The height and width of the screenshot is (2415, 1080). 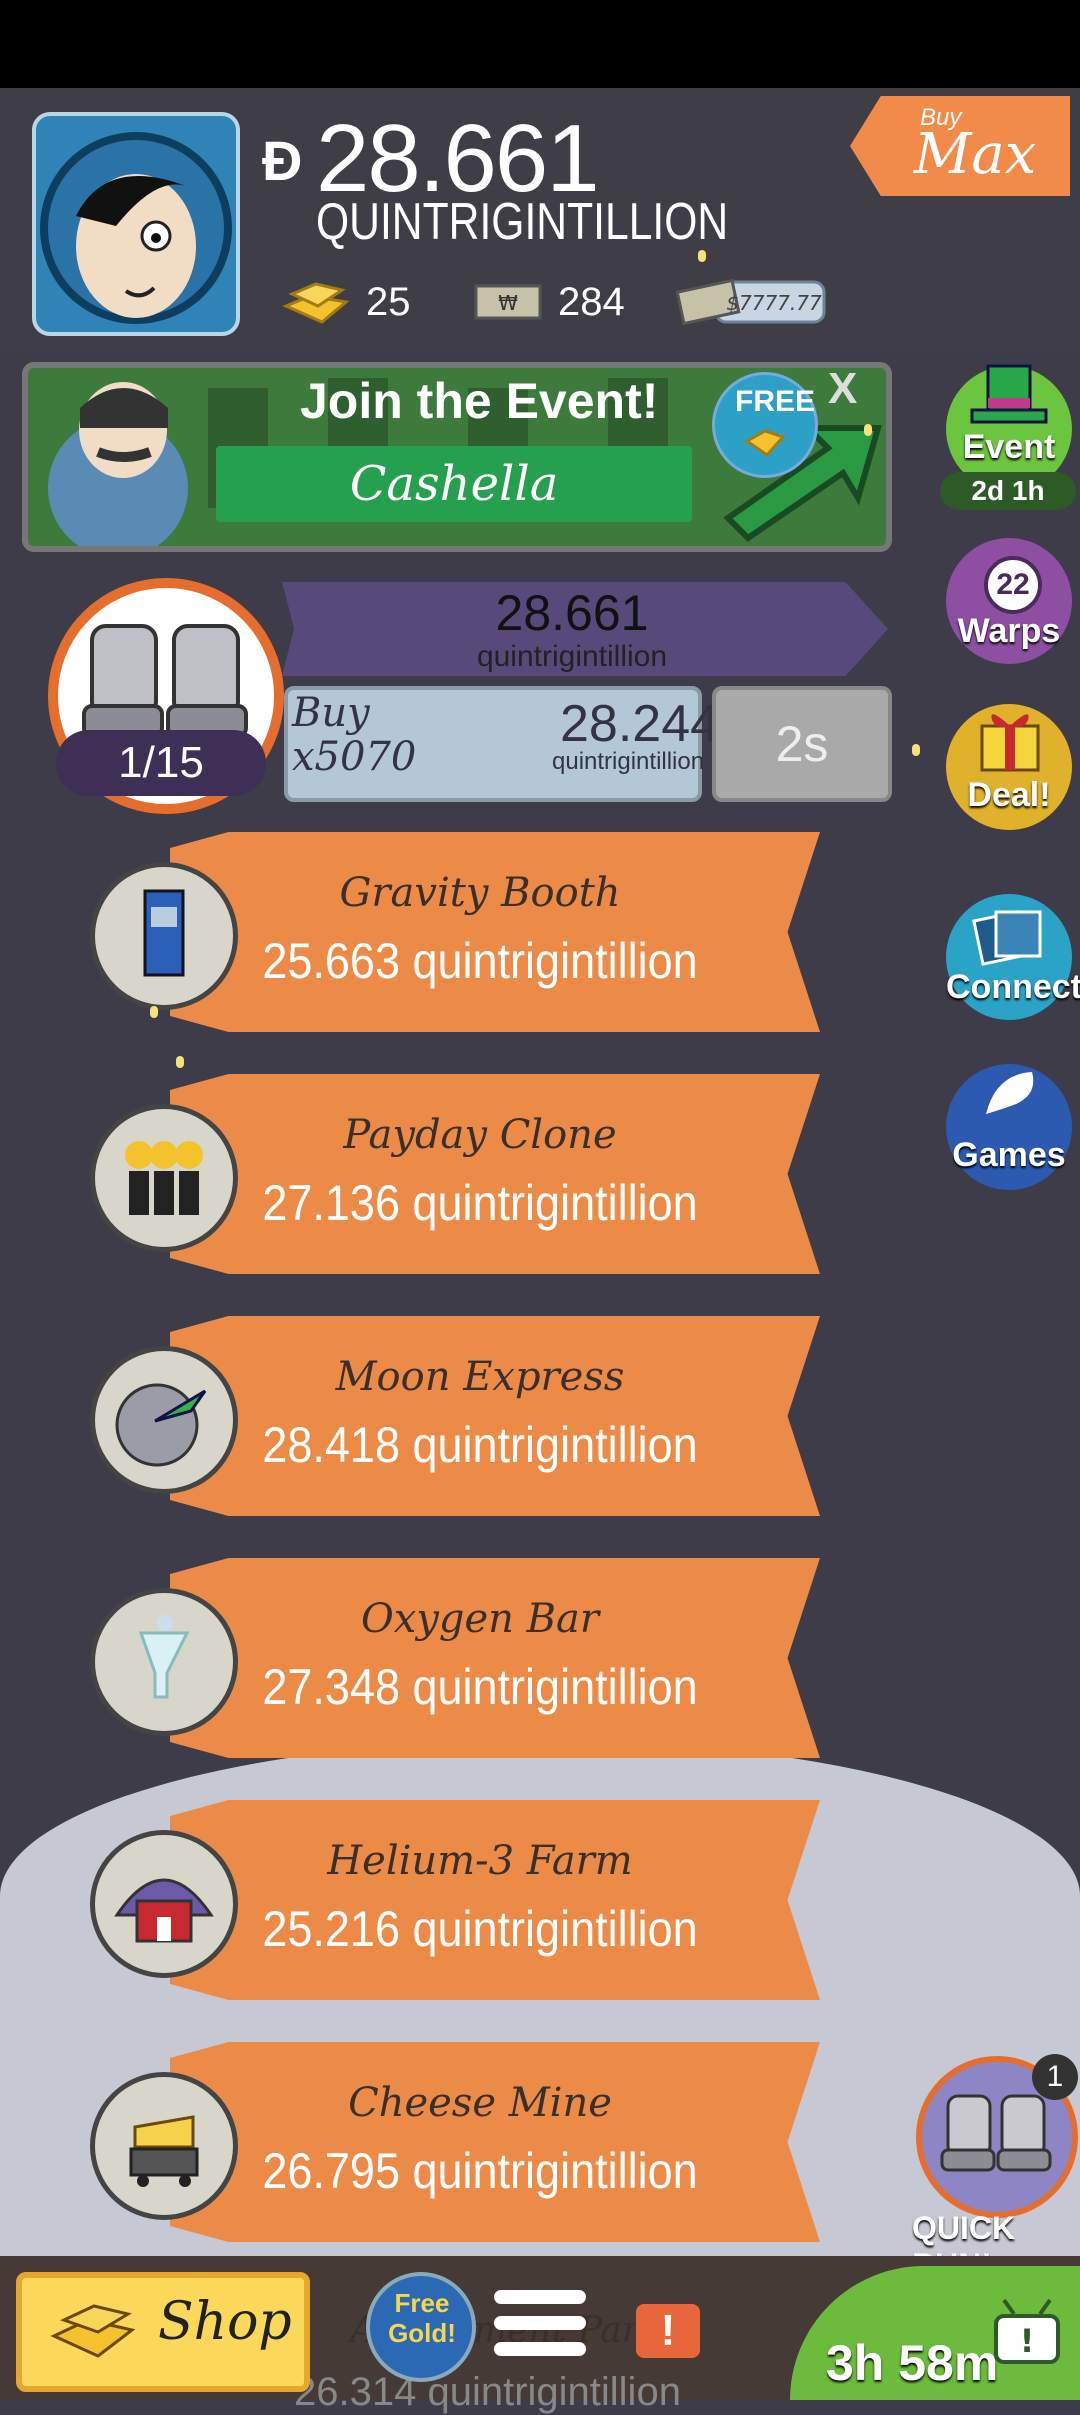 What do you see at coordinates (136, 224) in the screenshot?
I see `player-avatar` at bounding box center [136, 224].